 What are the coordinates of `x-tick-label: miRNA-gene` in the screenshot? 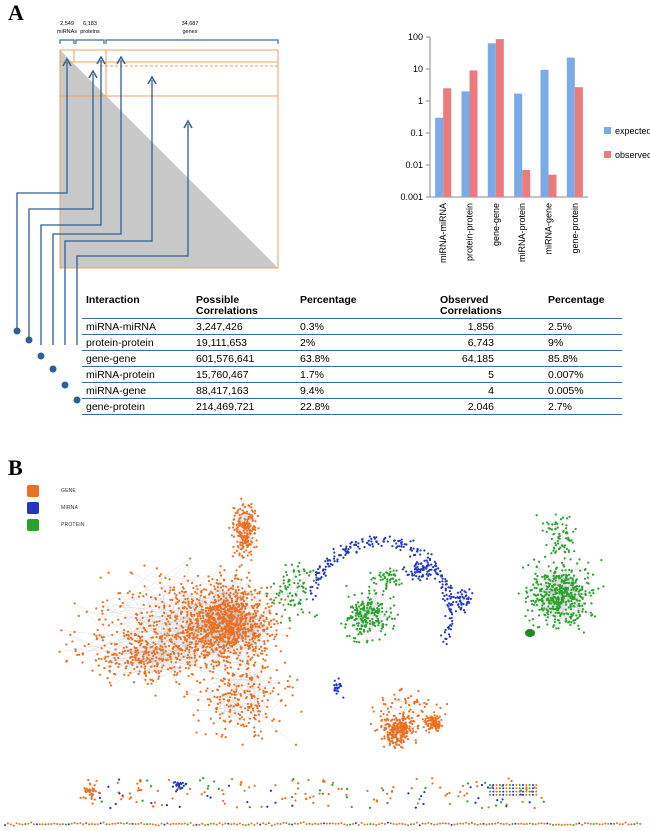 It's located at (549, 229).